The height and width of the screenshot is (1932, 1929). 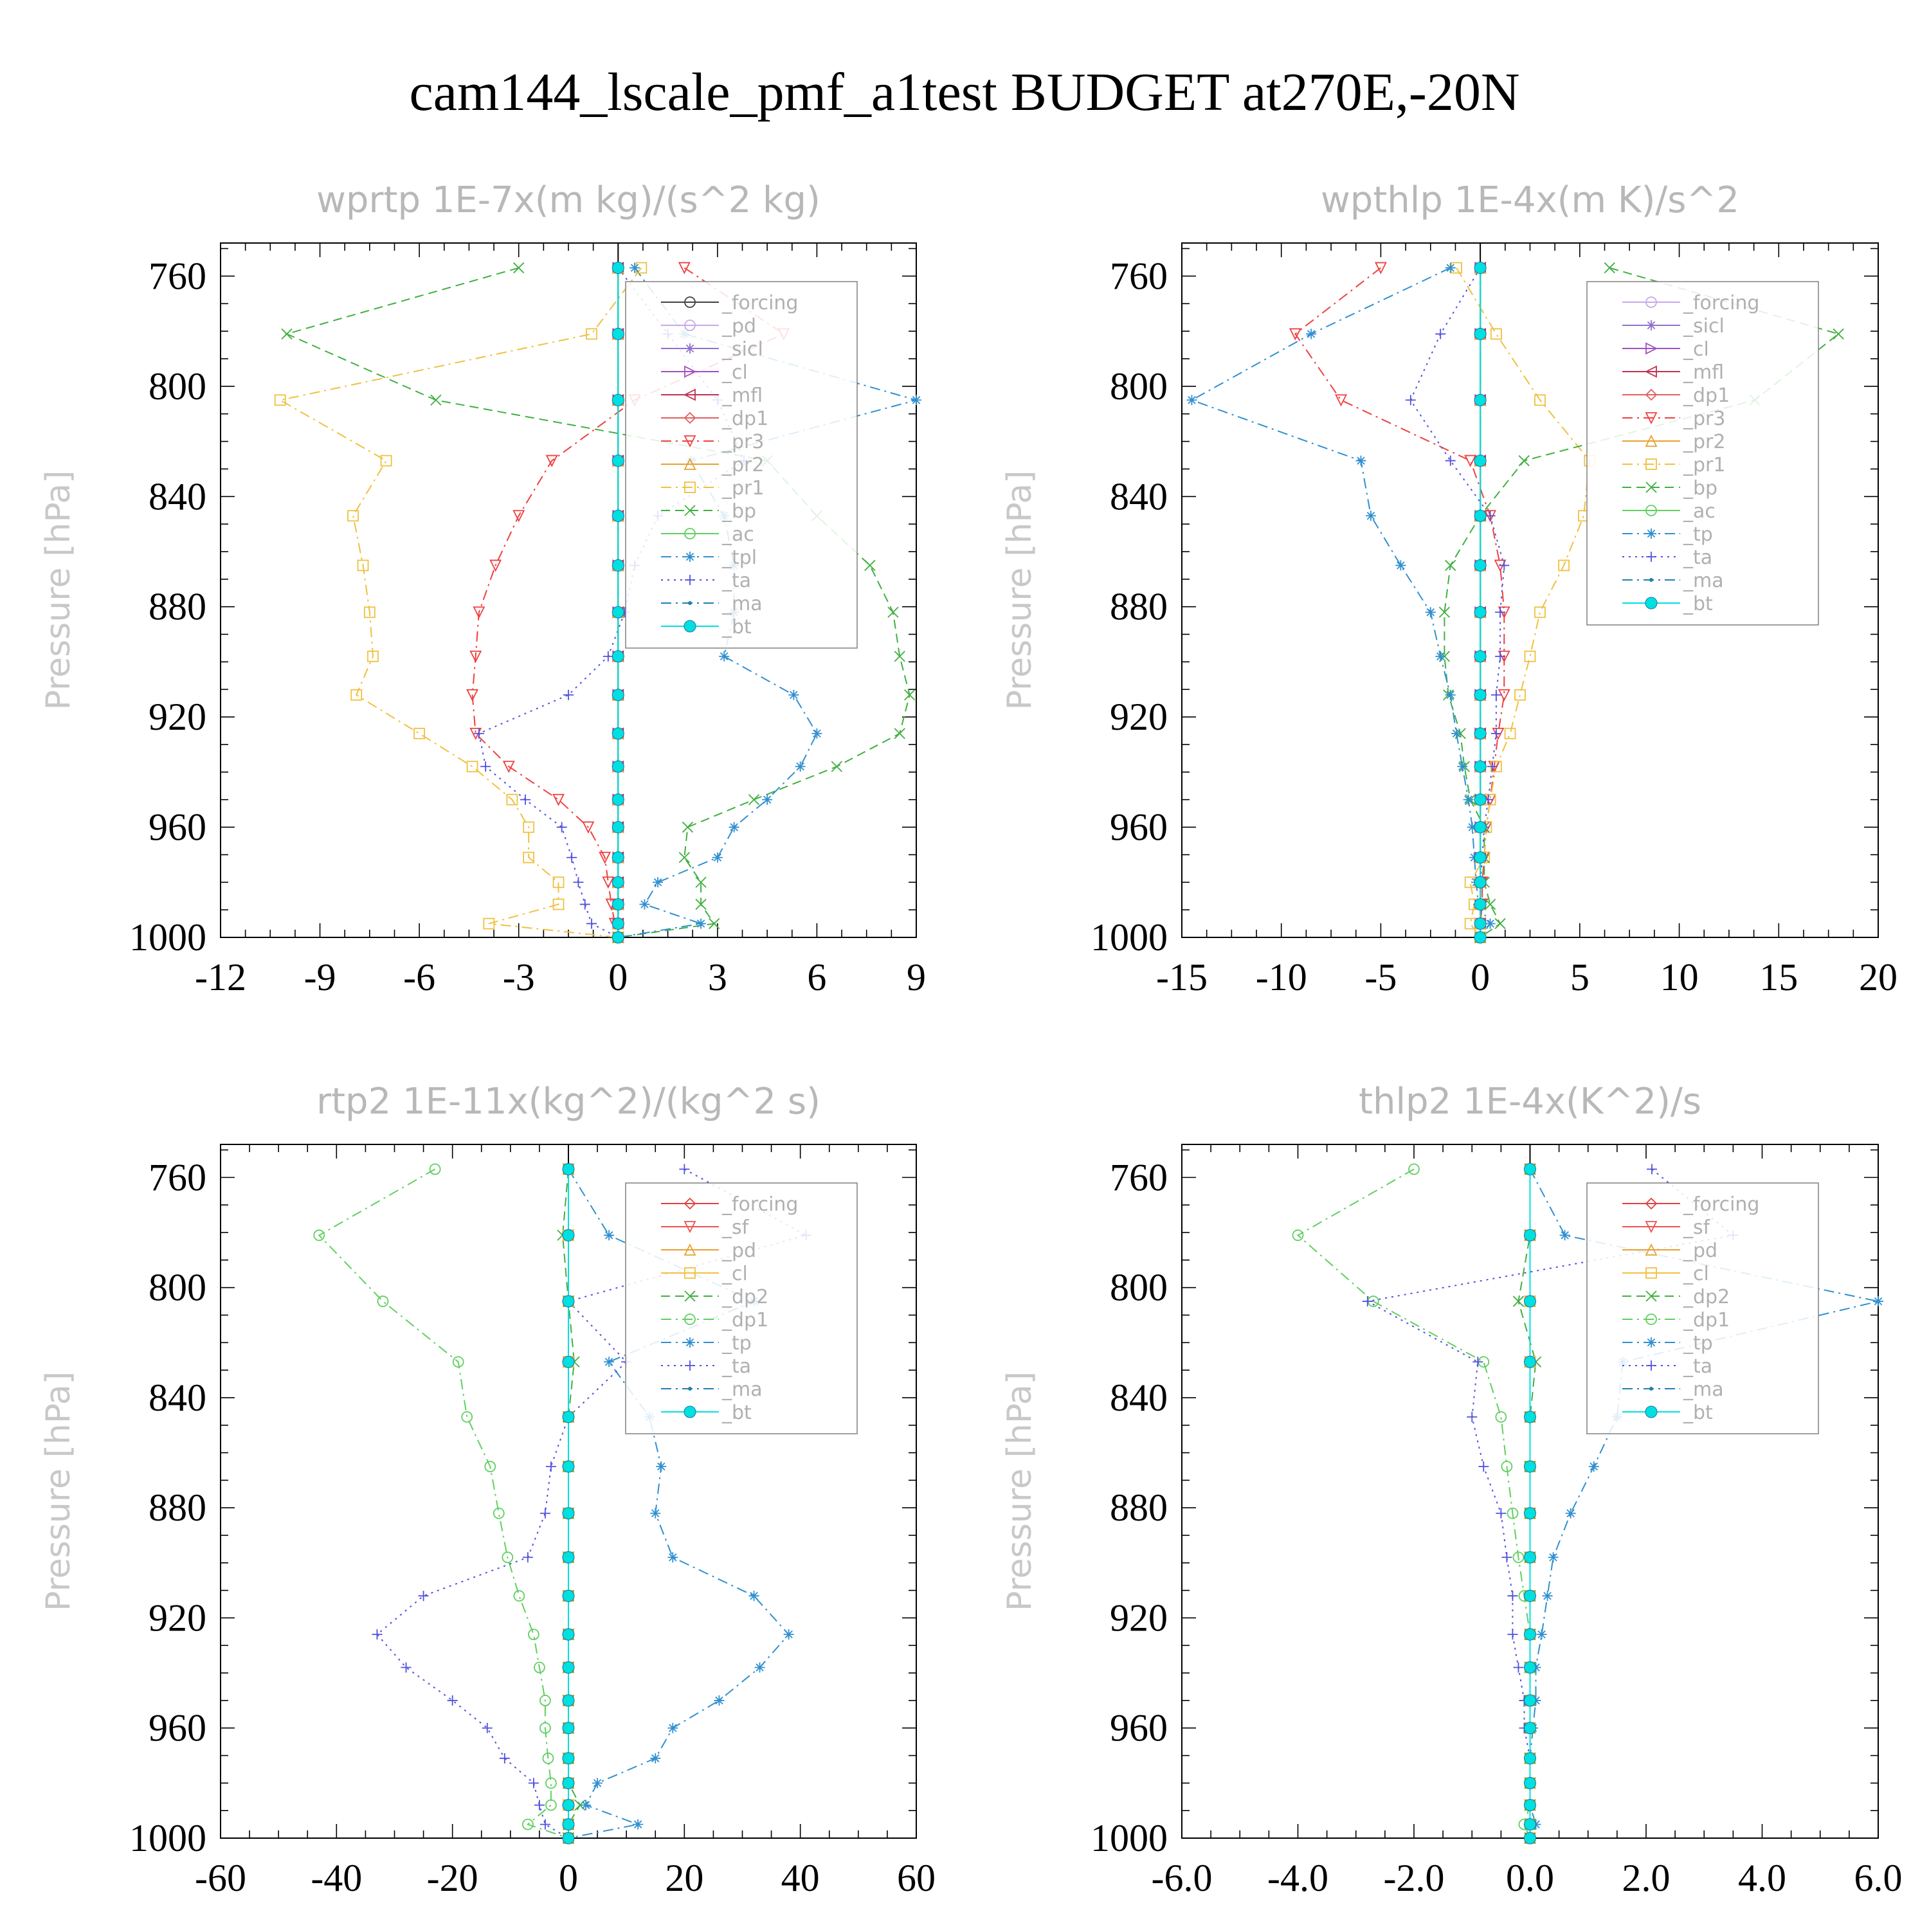 I want to click on series-line-dp1, so click(x=443, y=1503).